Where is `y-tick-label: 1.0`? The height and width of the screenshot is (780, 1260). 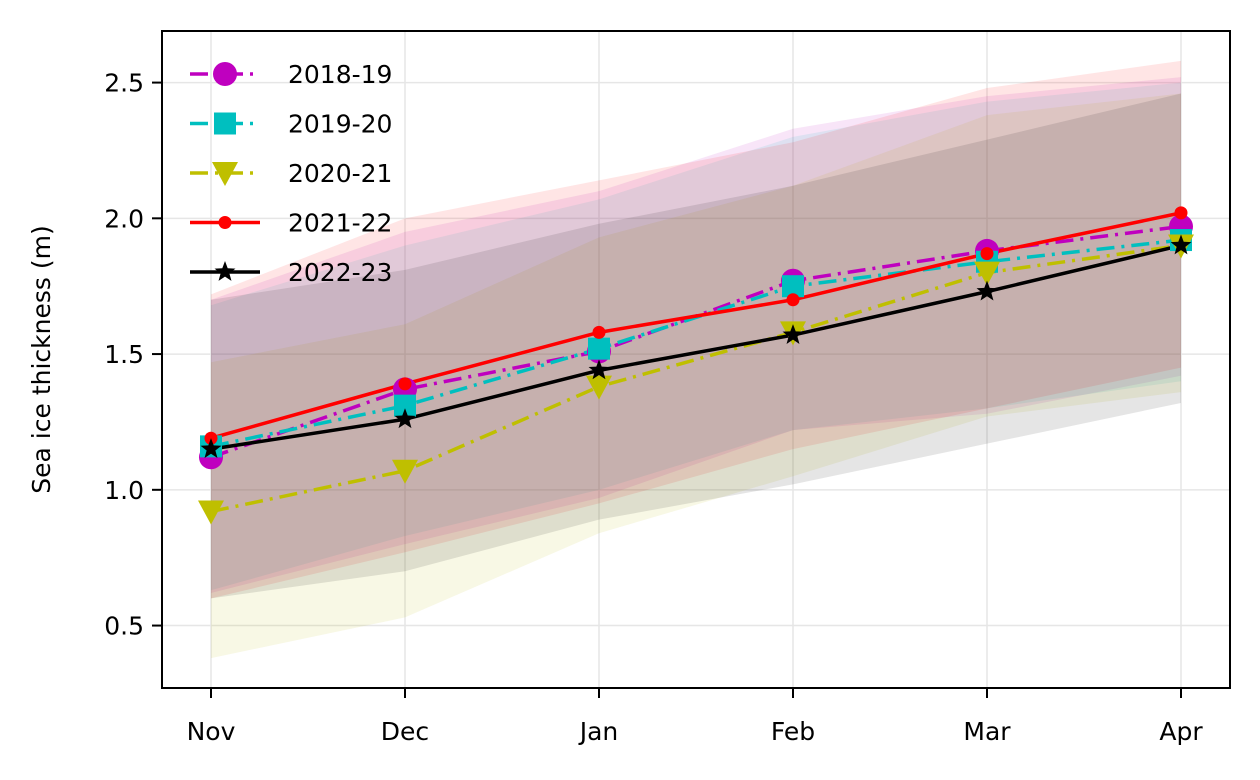
y-tick-label: 1.0 is located at coordinates (124, 490).